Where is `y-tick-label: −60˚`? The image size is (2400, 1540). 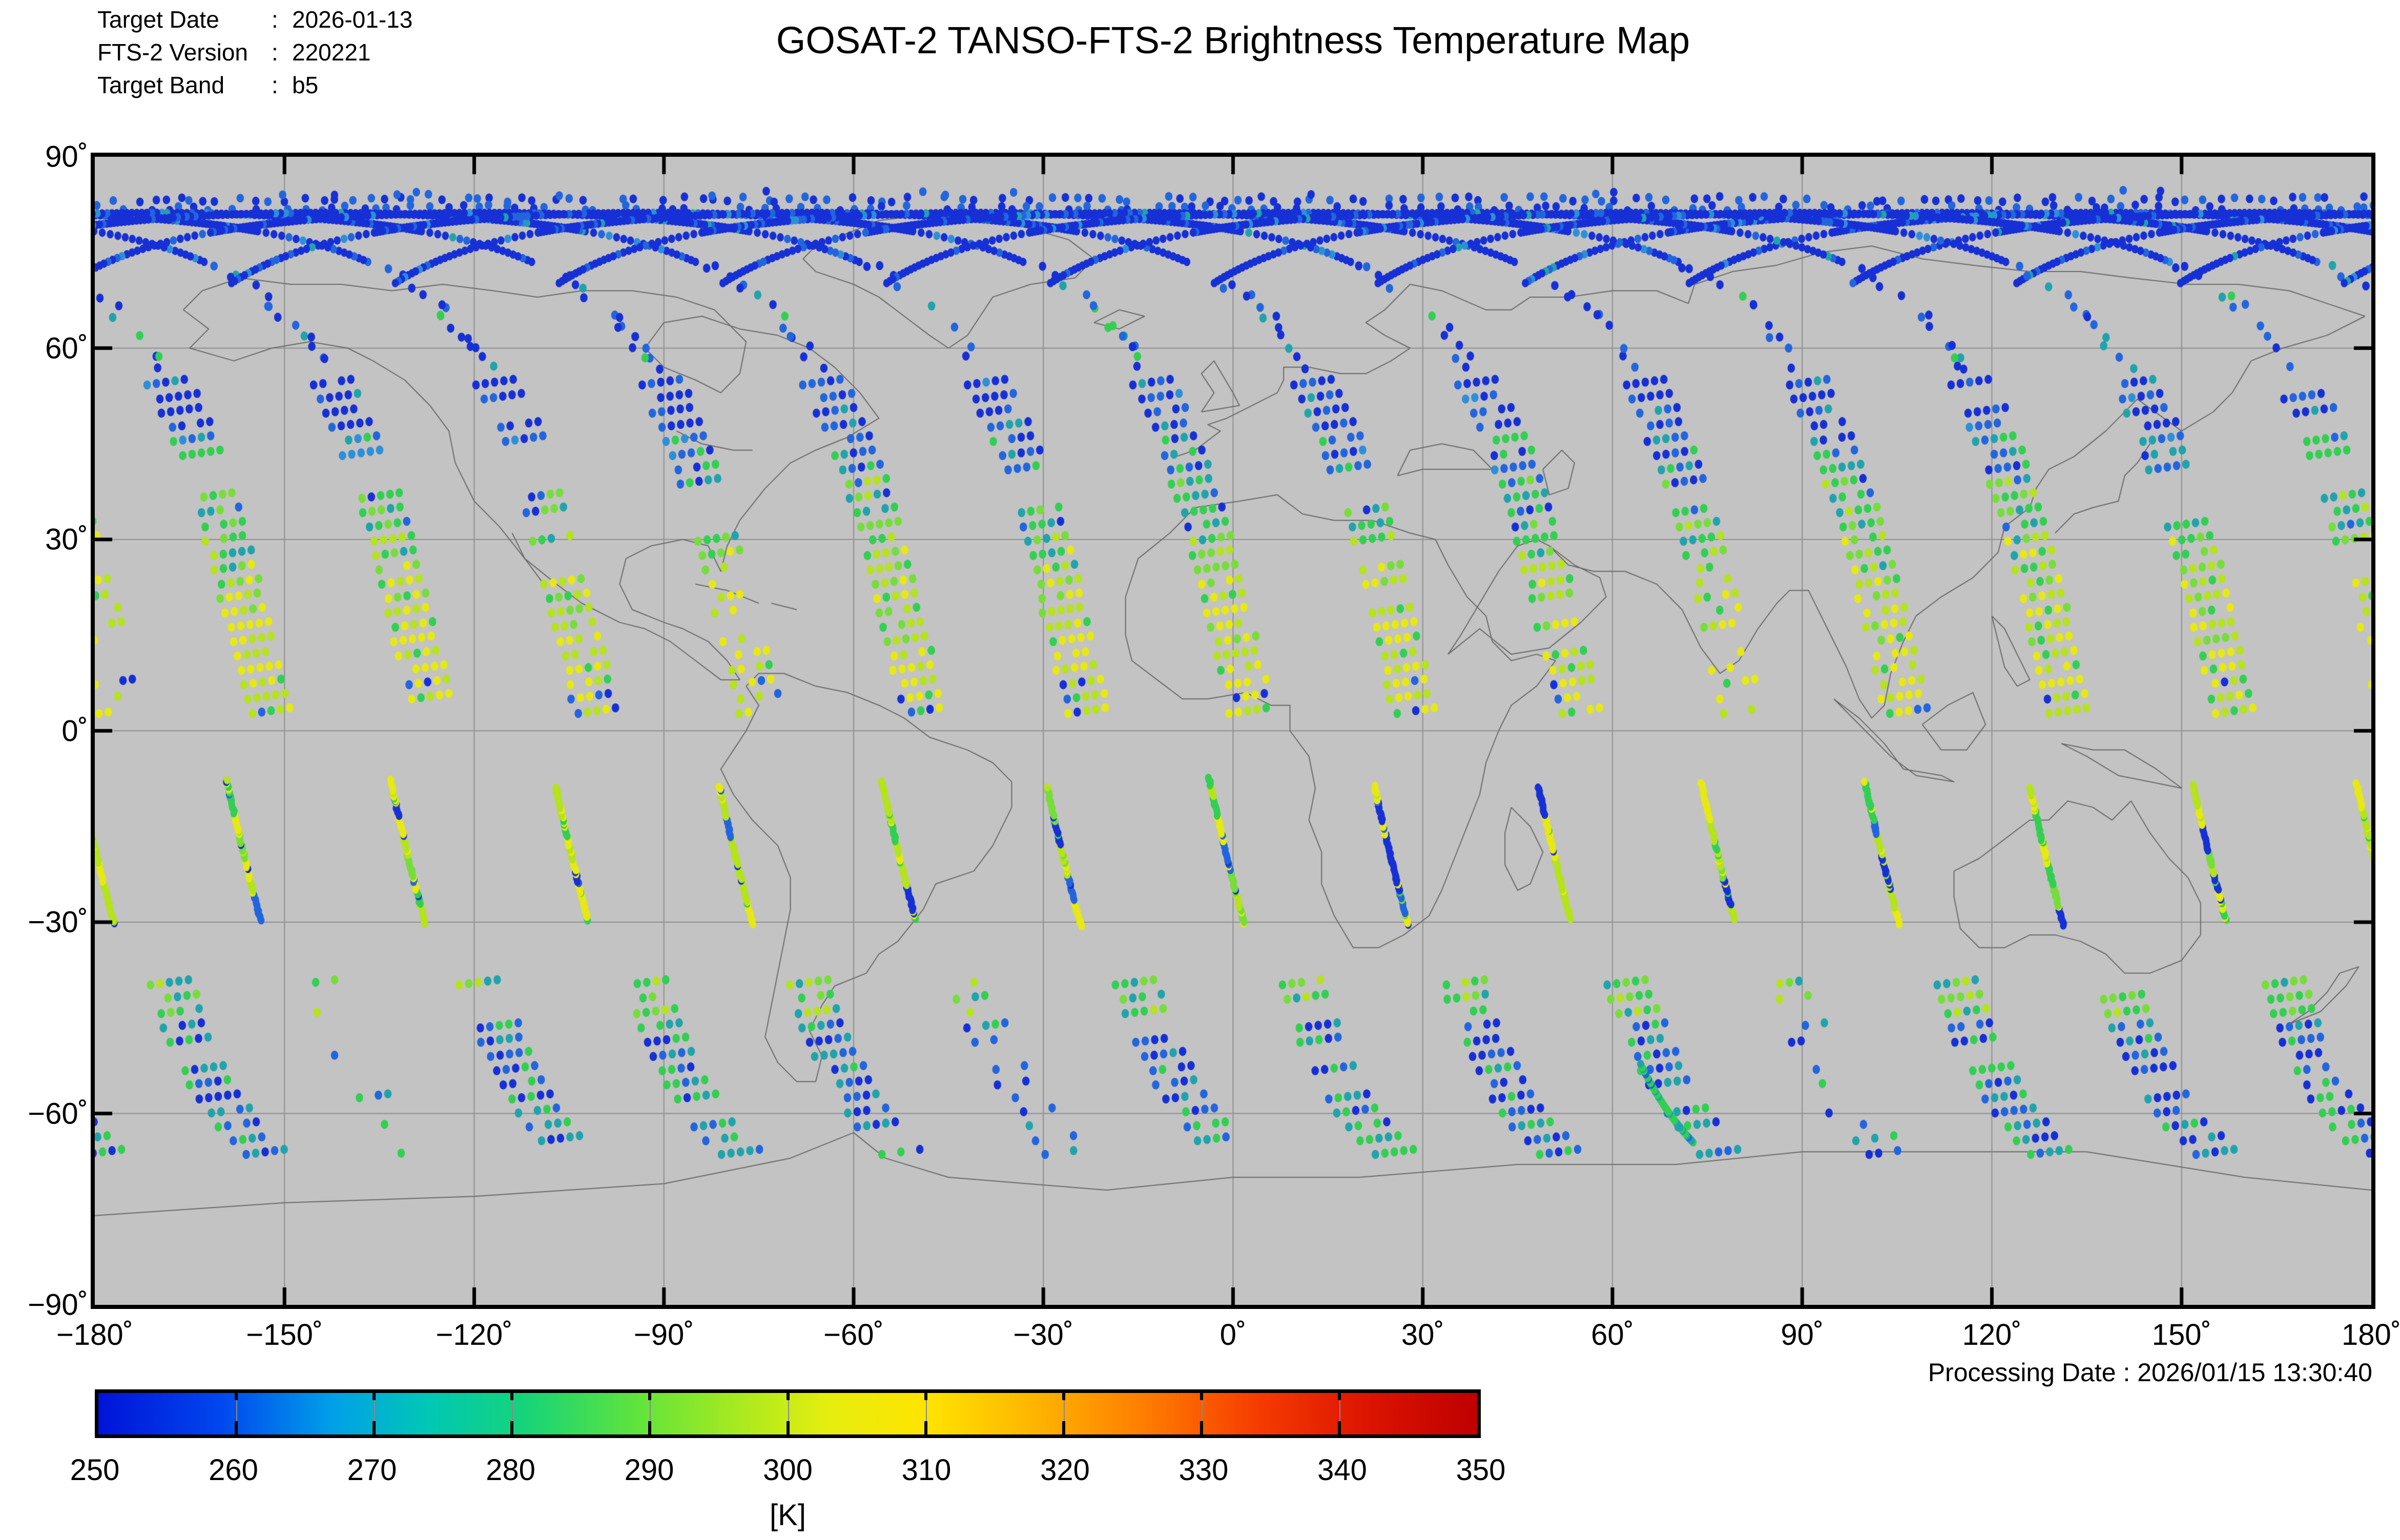
y-tick-label: −60˚ is located at coordinates (58, 1113).